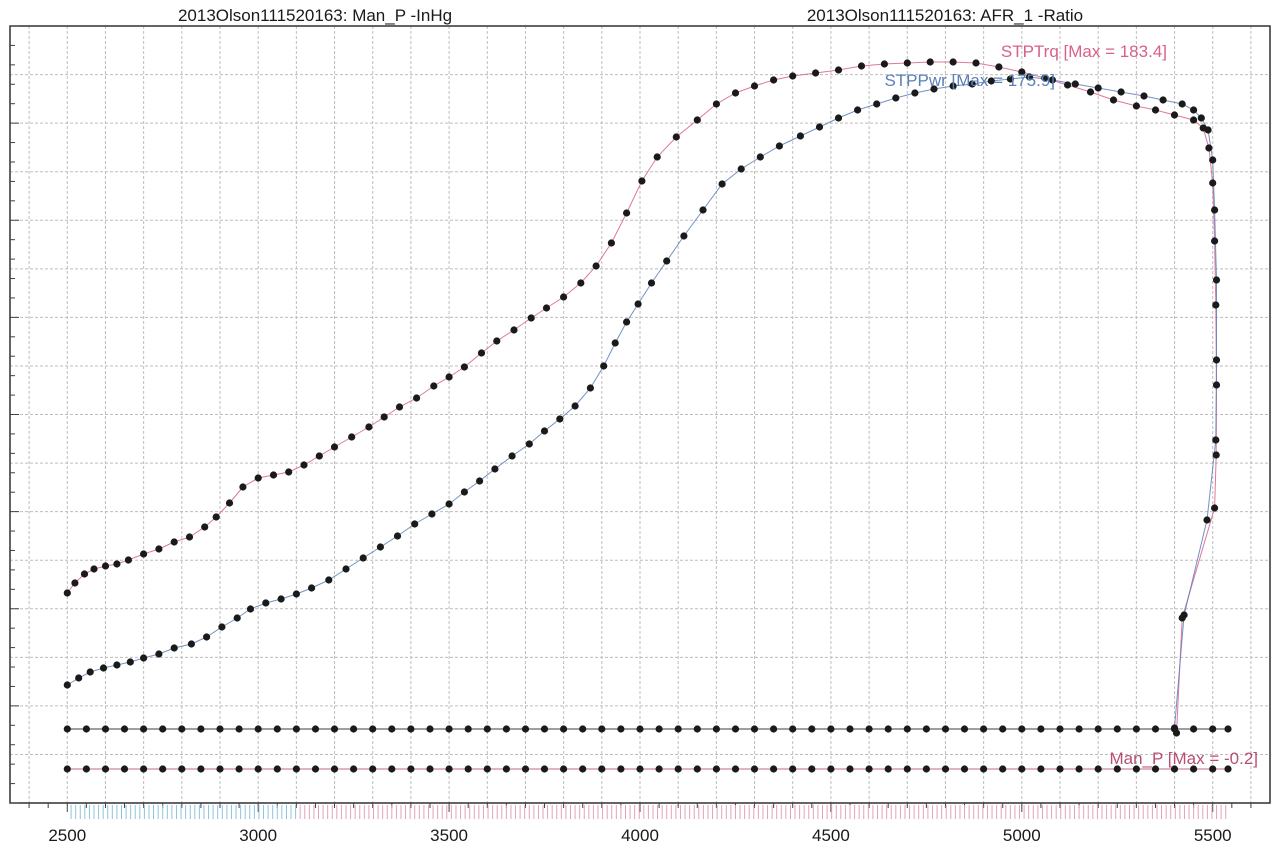 The width and height of the screenshot is (1278, 855). What do you see at coordinates (449, 835) in the screenshot?
I see `x-tick-label: 3500` at bounding box center [449, 835].